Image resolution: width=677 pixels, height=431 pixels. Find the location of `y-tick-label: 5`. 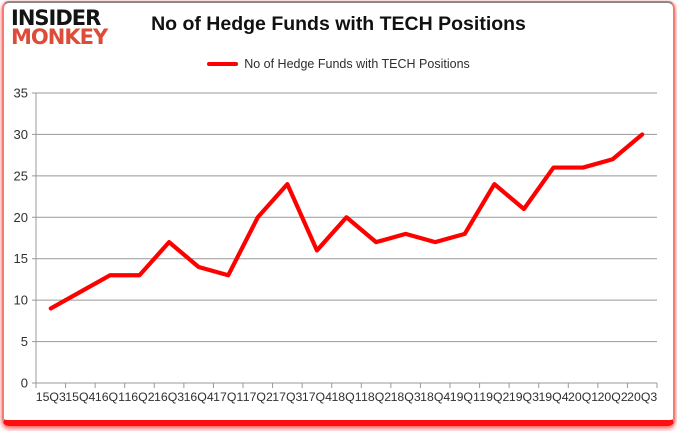

y-tick-label: 5 is located at coordinates (24, 341).